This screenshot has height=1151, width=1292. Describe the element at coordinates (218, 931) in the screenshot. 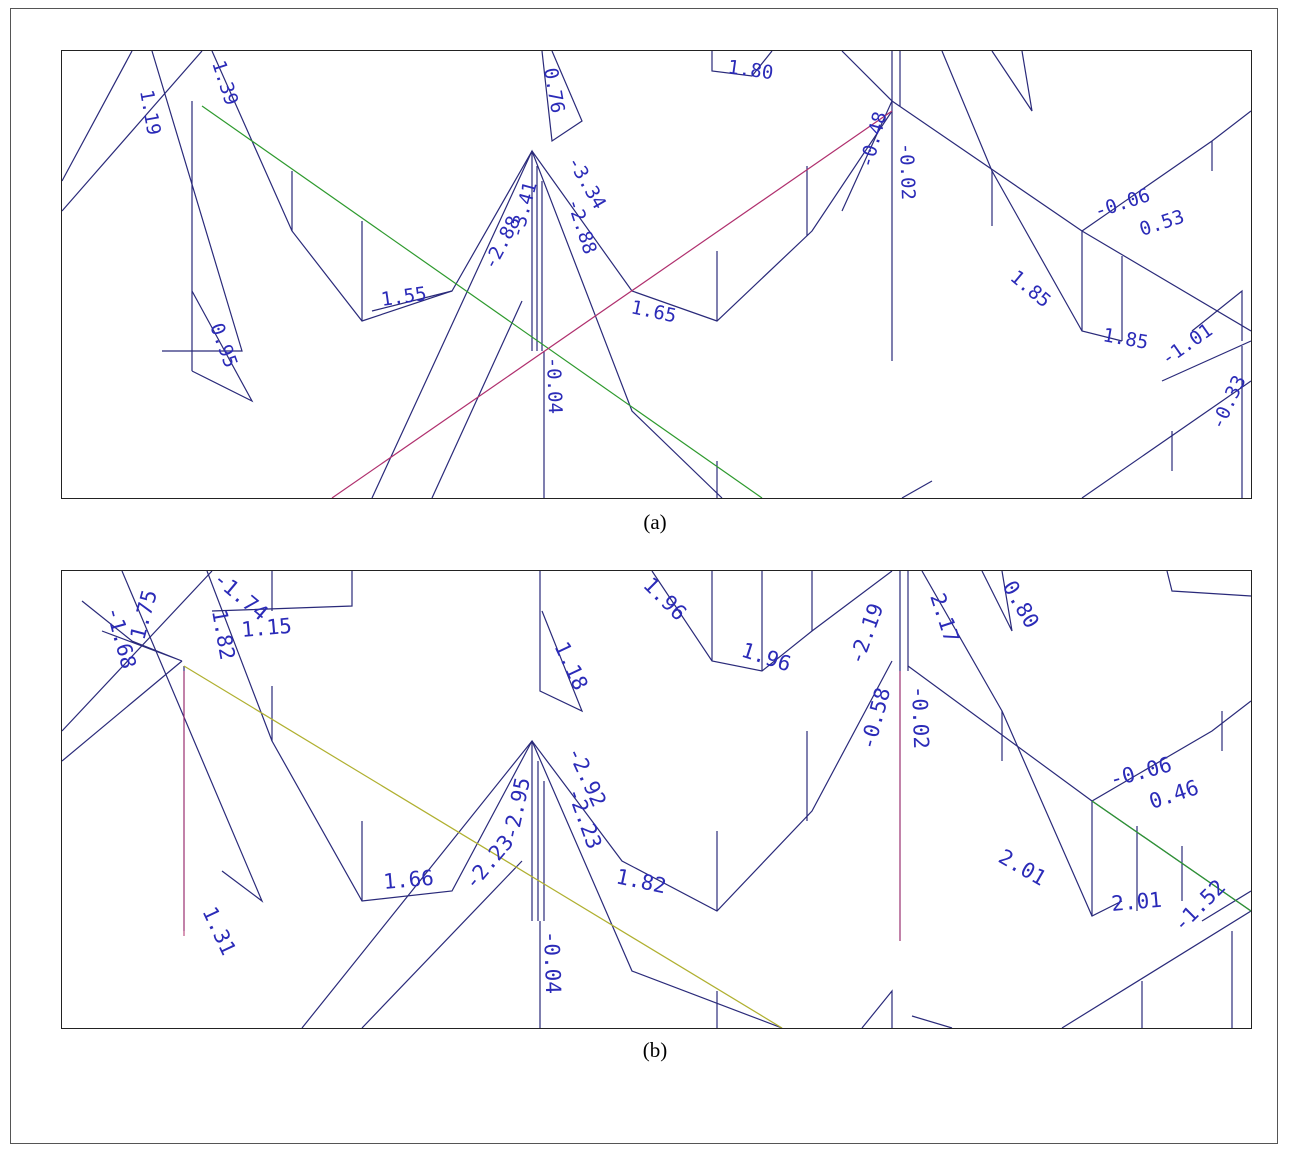

I see `label-1-31: 1.31` at that location.